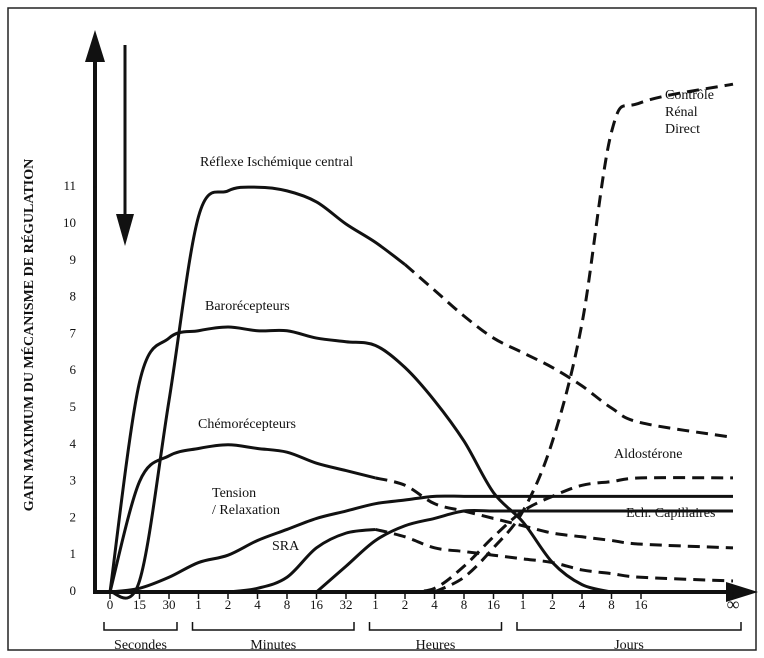 The image size is (764, 658). What do you see at coordinates (73, 553) in the screenshot?
I see `y-tick-label: 1` at bounding box center [73, 553].